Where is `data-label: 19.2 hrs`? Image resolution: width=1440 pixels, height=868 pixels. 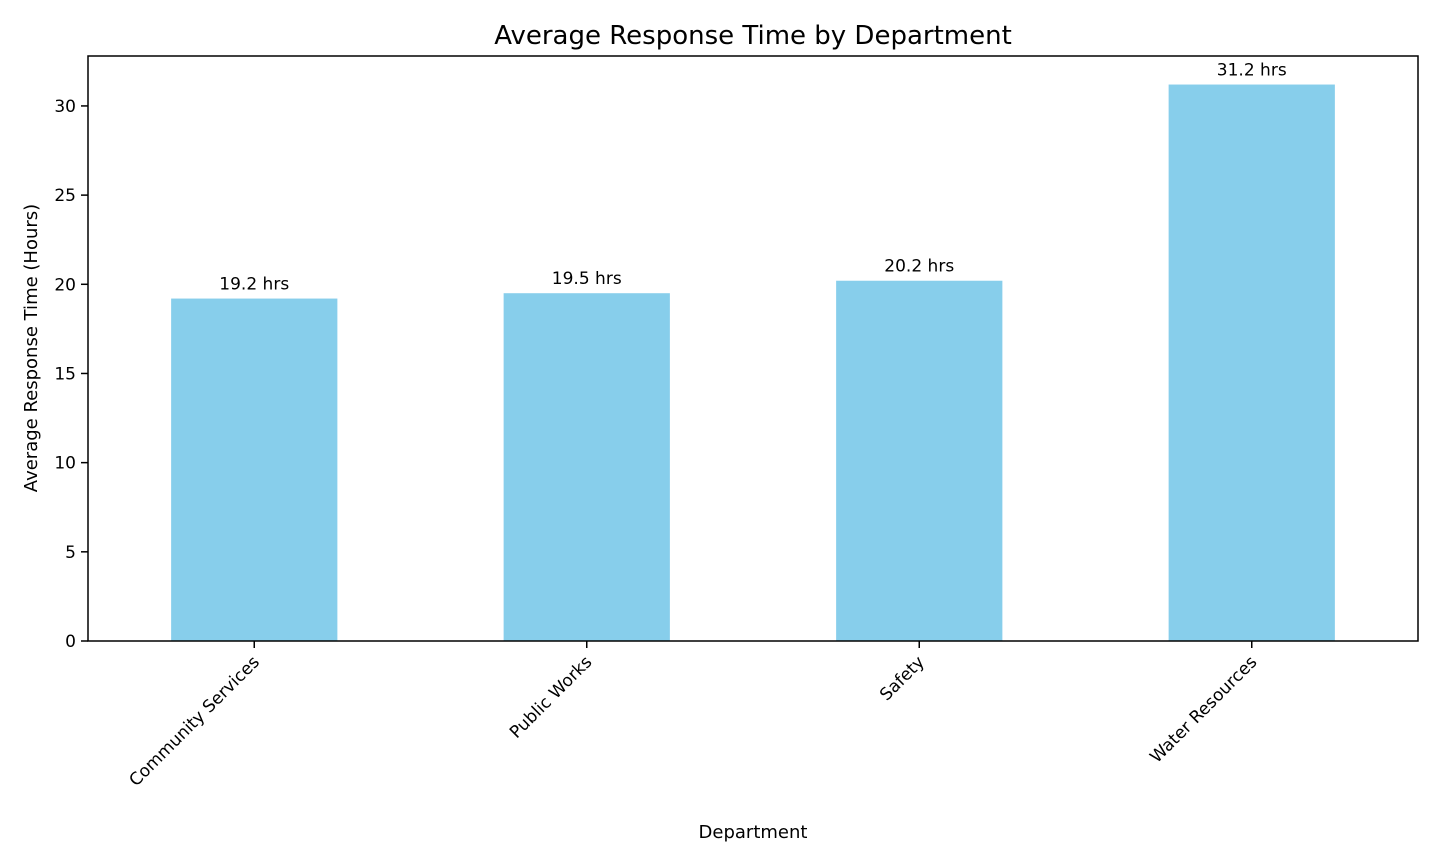
data-label: 19.2 hrs is located at coordinates (254, 285).